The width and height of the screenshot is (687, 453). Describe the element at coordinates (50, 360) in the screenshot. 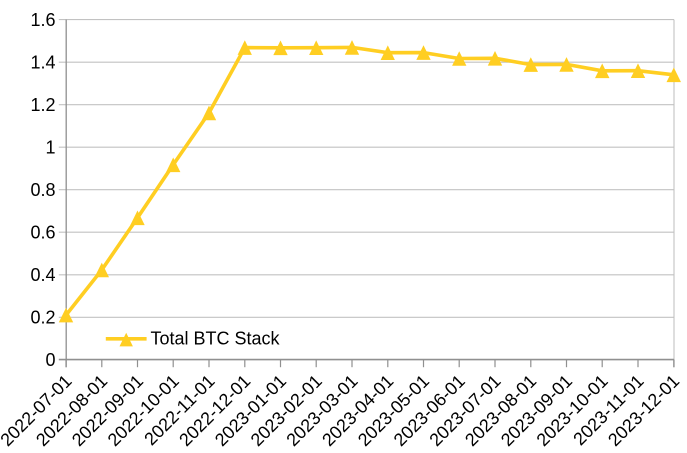

I see `svg-text: 0` at that location.